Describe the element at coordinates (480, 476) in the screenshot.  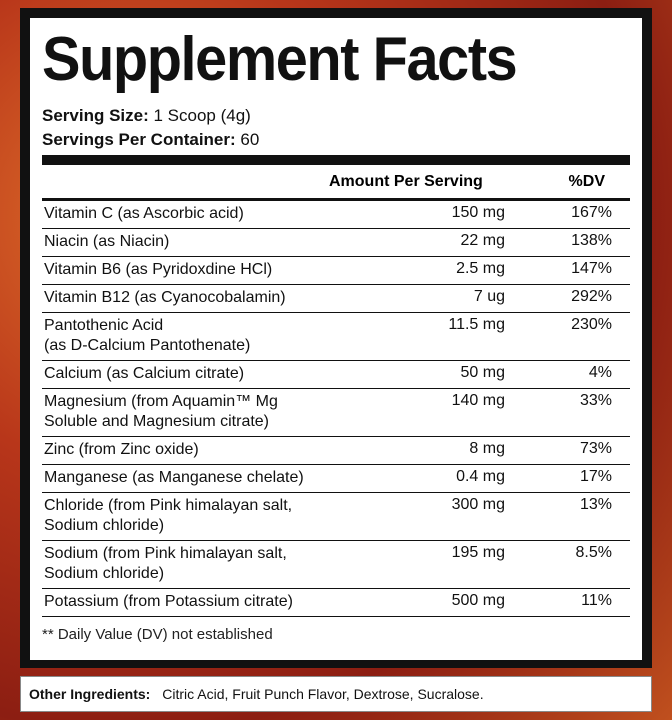
I see `amount: 0.4 mg` at that location.